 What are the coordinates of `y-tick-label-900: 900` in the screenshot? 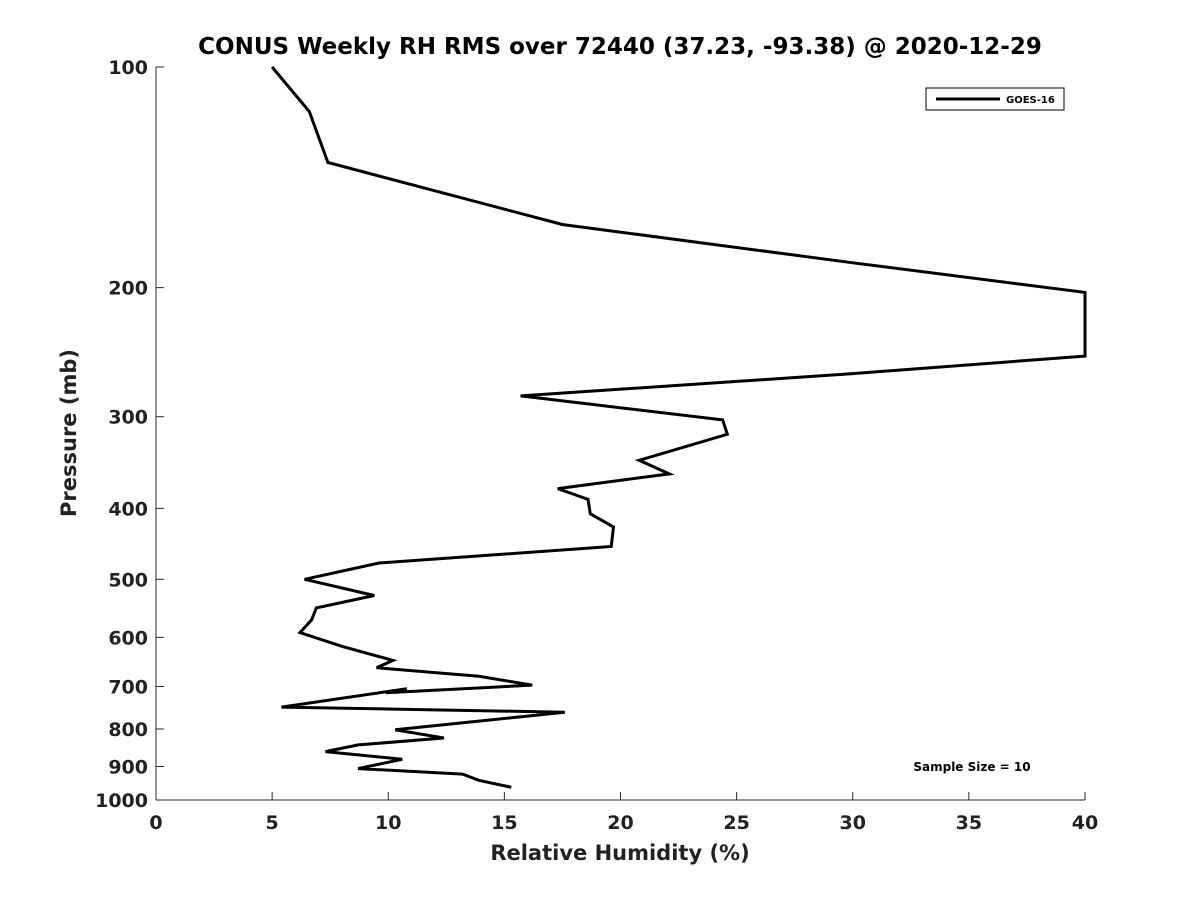 It's located at (128, 767).